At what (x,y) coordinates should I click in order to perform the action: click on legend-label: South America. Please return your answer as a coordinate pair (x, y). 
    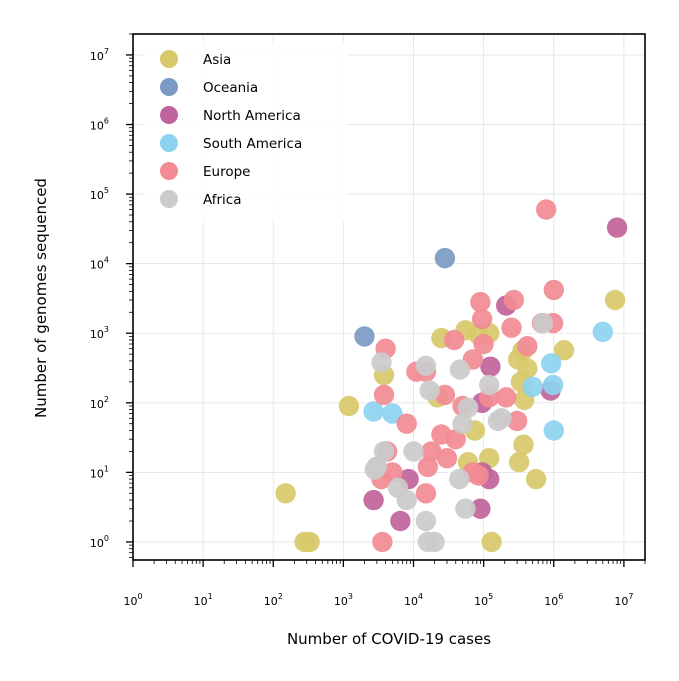
    Looking at the image, I should click on (252, 144).